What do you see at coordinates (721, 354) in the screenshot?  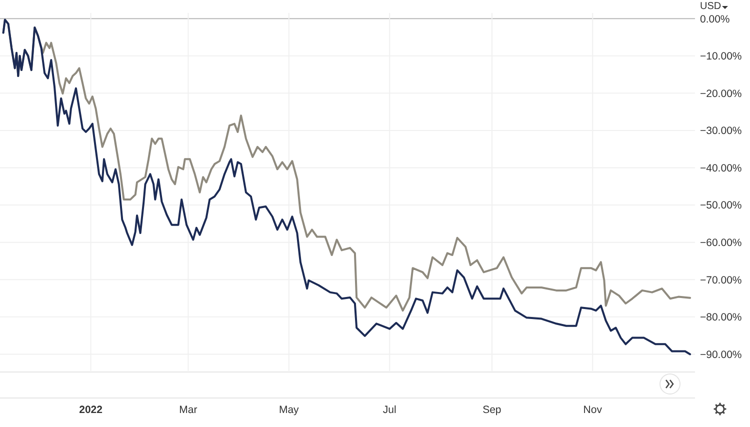 I see `y-tick-label: −90.00%` at bounding box center [721, 354].